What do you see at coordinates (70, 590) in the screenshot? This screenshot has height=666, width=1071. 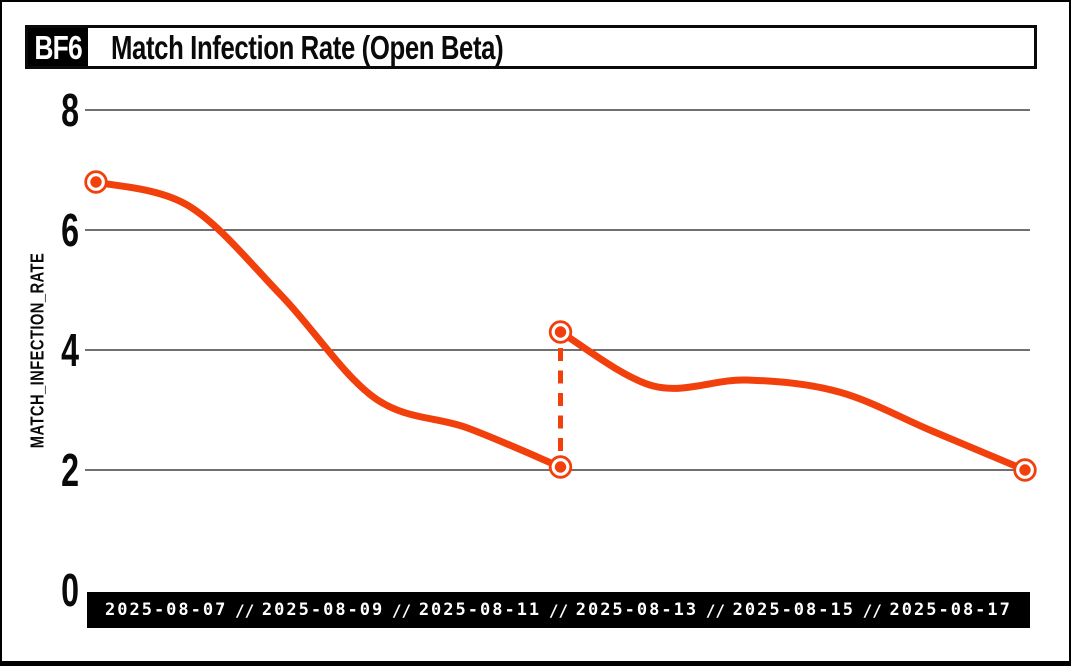 I see `y-tick-label: 0` at bounding box center [70, 590].